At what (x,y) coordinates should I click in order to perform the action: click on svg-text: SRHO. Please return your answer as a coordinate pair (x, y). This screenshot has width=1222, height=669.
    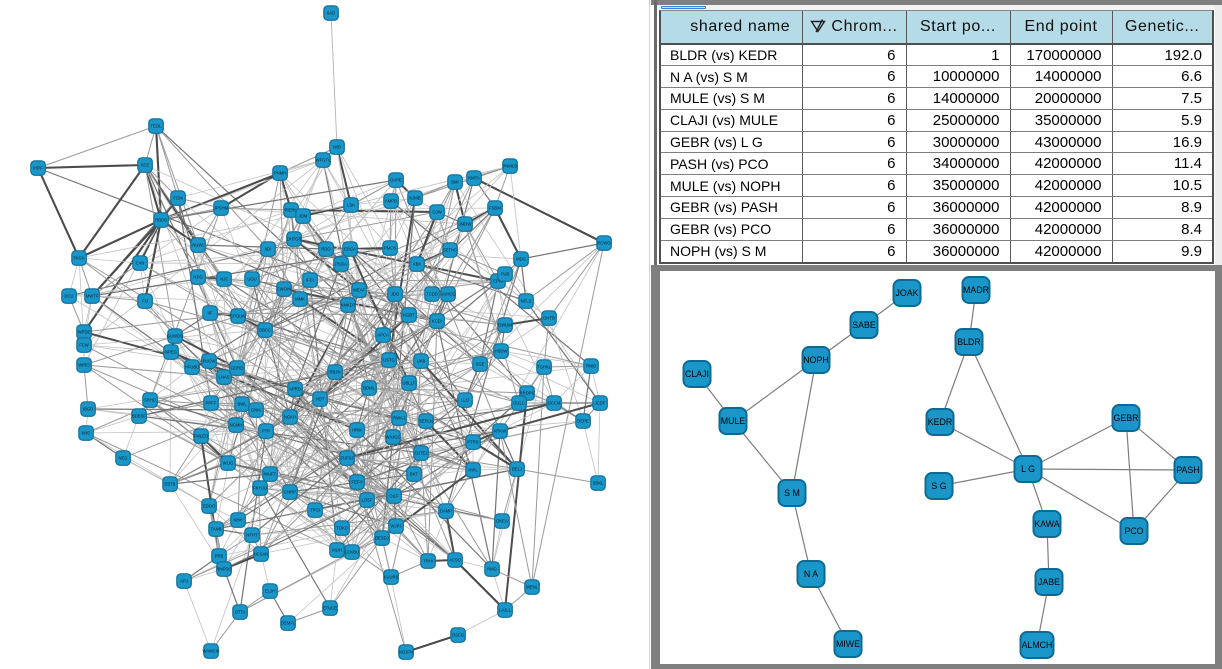
    Looking at the image, I should click on (150, 400).